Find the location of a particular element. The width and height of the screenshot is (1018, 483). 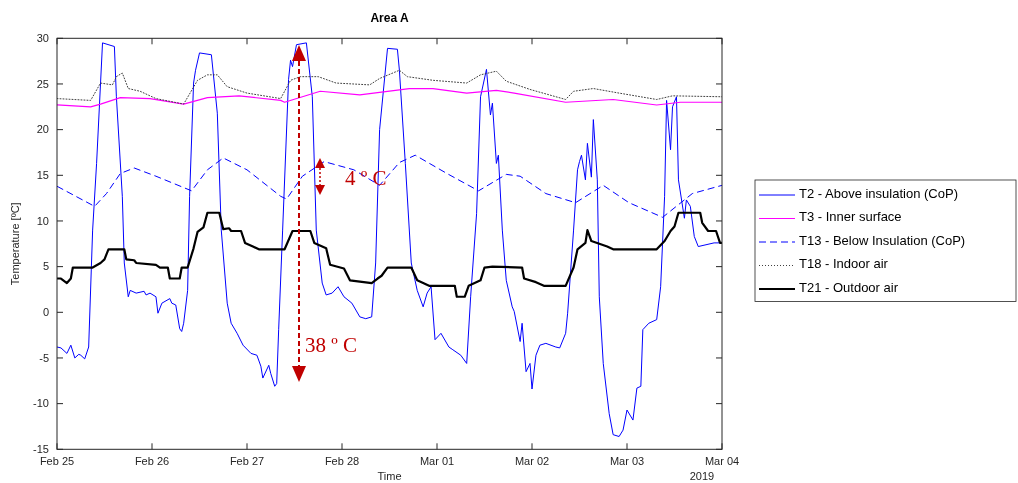

text: 2019 is located at coordinates (702, 476).